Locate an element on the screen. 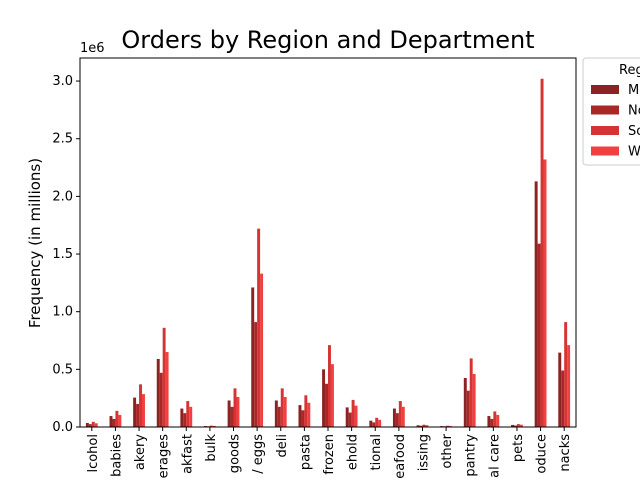 This screenshot has height=480, width=640. legend: Reg M No So W is located at coordinates (611, 111).